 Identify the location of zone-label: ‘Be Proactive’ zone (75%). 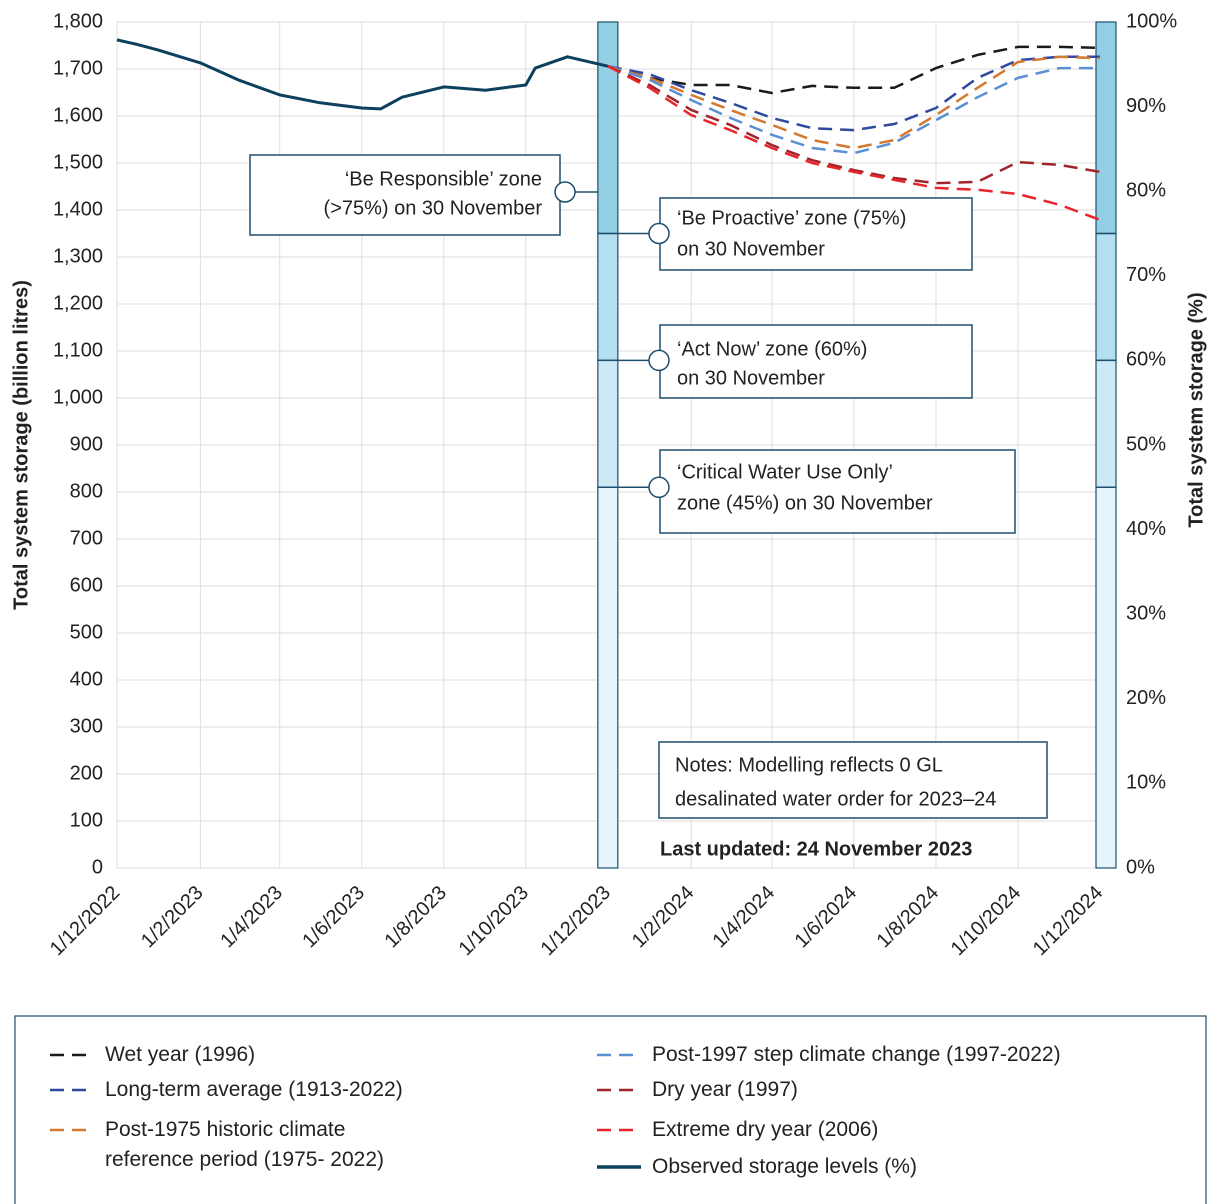
(791, 218).